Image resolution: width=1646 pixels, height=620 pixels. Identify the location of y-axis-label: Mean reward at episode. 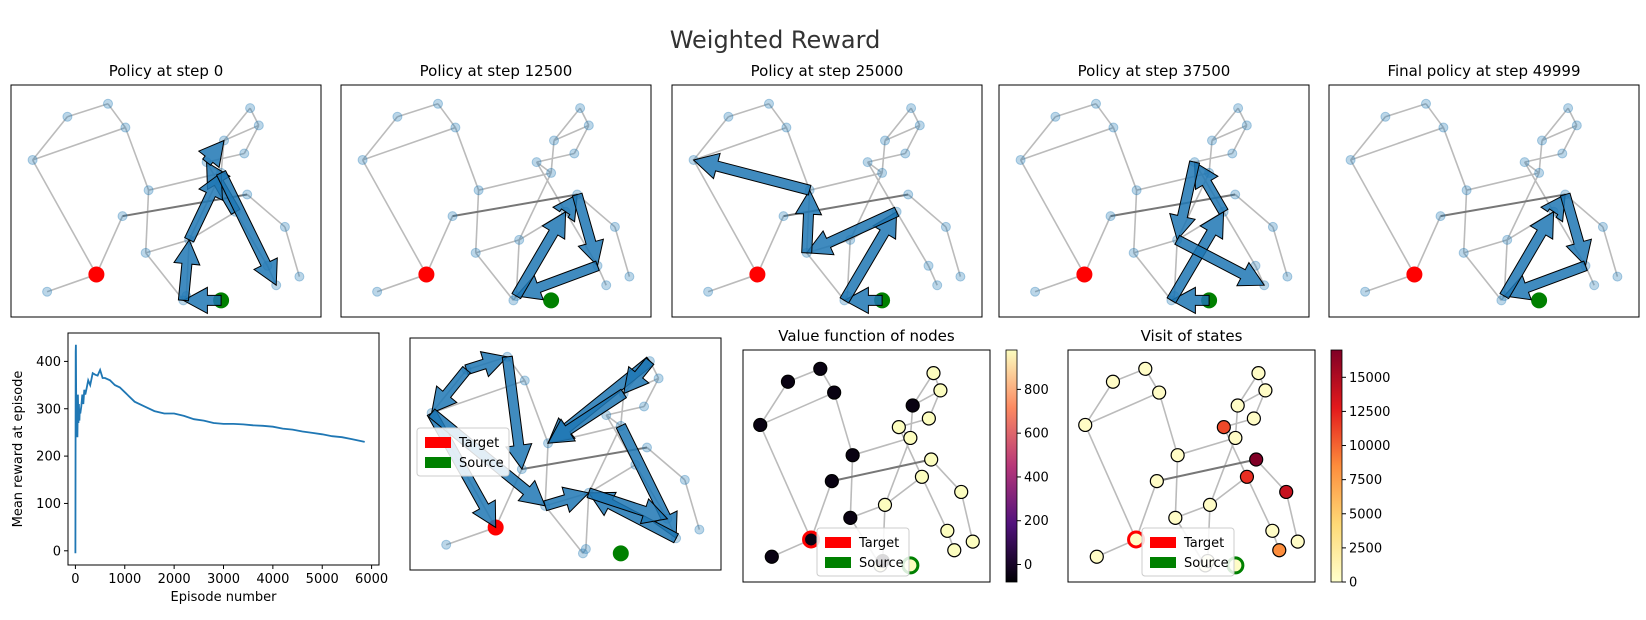
(18, 449).